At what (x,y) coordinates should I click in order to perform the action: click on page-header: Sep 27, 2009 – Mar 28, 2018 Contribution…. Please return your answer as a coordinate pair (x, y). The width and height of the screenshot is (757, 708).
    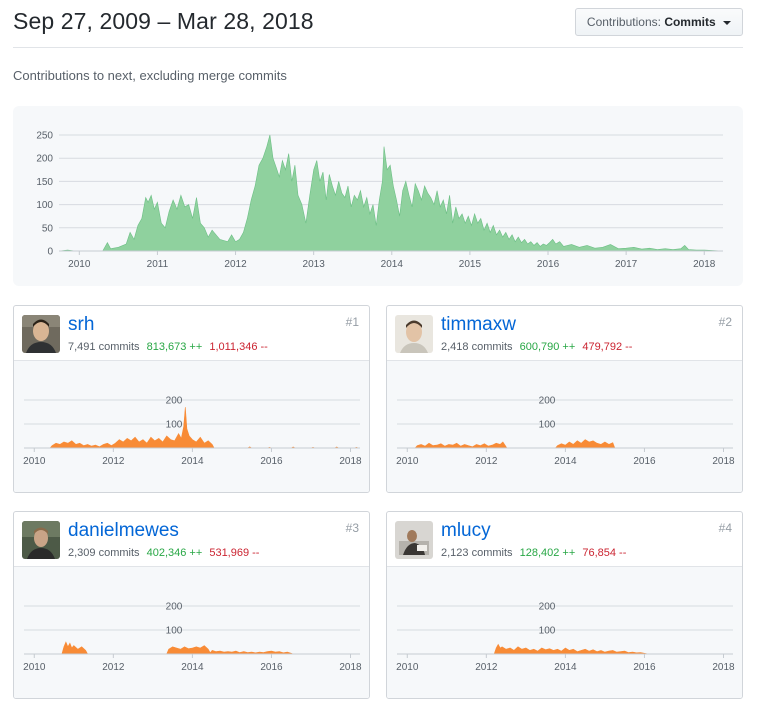
    Looking at the image, I should click on (378, 24).